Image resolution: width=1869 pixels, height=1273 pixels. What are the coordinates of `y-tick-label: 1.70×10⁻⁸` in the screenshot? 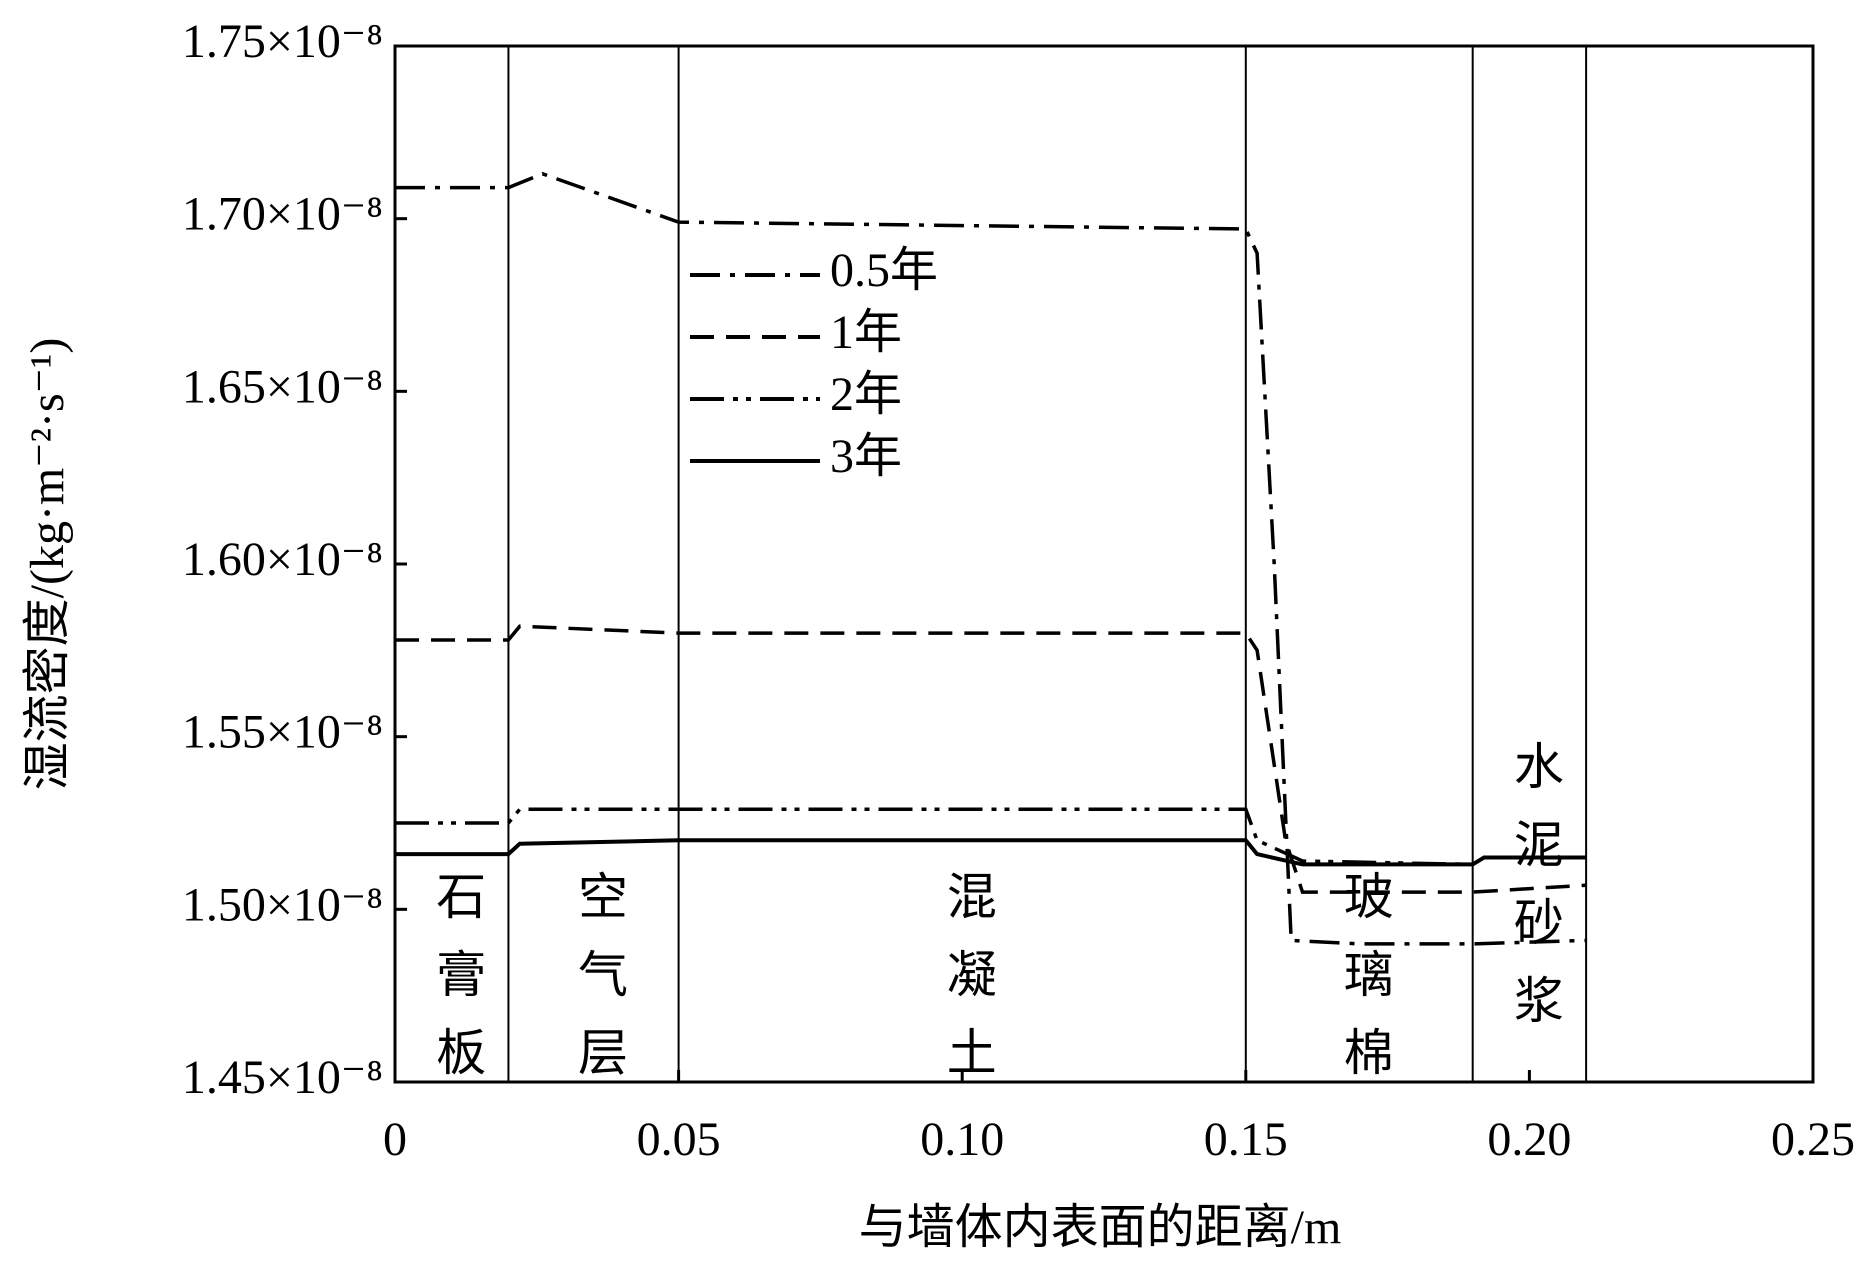 It's located at (282, 214).